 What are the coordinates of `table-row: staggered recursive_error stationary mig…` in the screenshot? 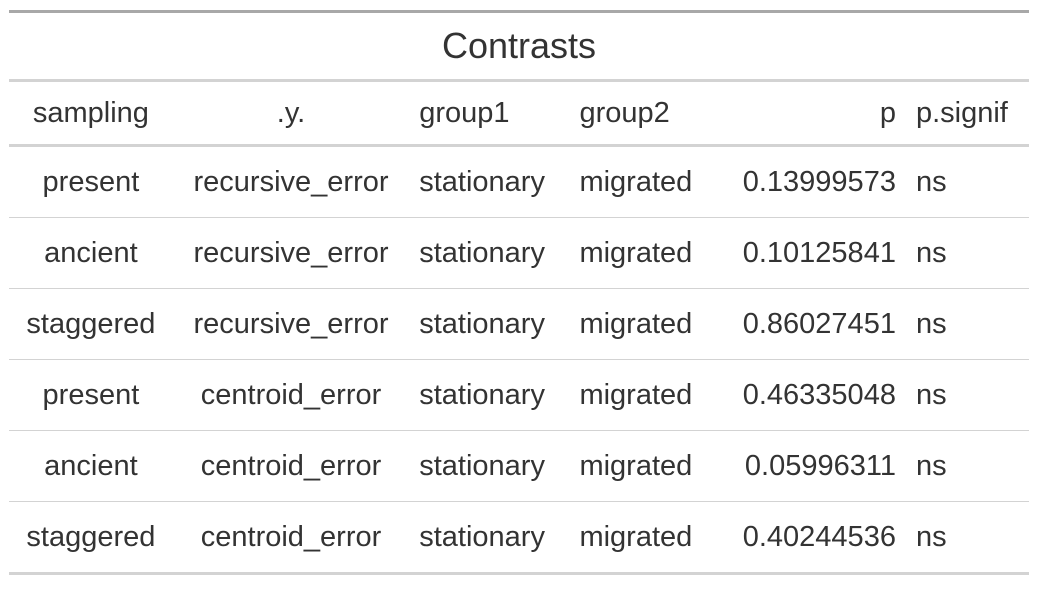 It's located at (519, 324).